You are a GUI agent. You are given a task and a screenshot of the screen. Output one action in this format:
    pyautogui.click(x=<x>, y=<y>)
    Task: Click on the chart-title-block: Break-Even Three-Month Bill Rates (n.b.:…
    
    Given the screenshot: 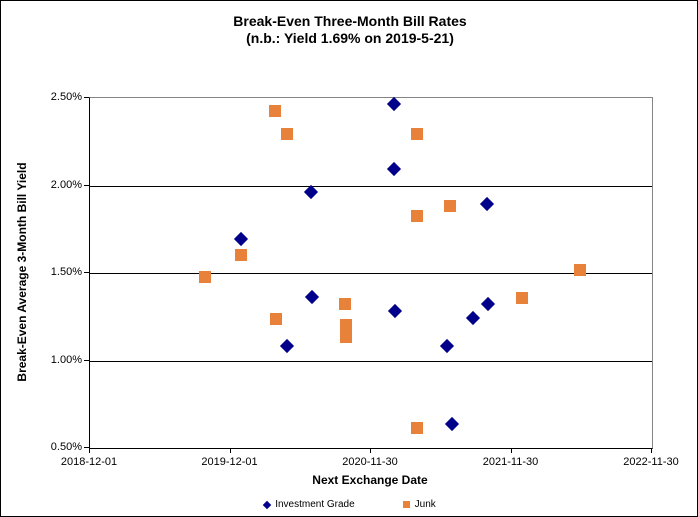 What is the action you would take?
    pyautogui.click(x=349, y=30)
    